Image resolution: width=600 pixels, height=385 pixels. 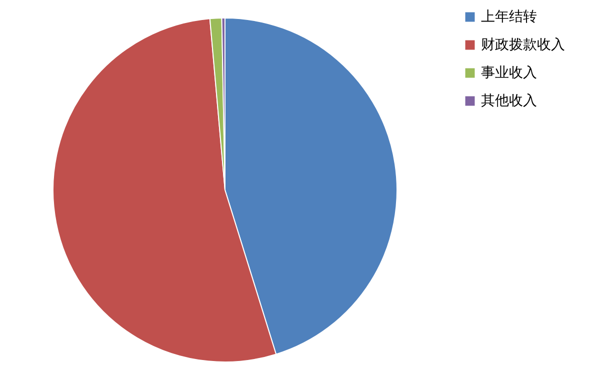 I want to click on legend-label: 上年结转, so click(x=509, y=17).